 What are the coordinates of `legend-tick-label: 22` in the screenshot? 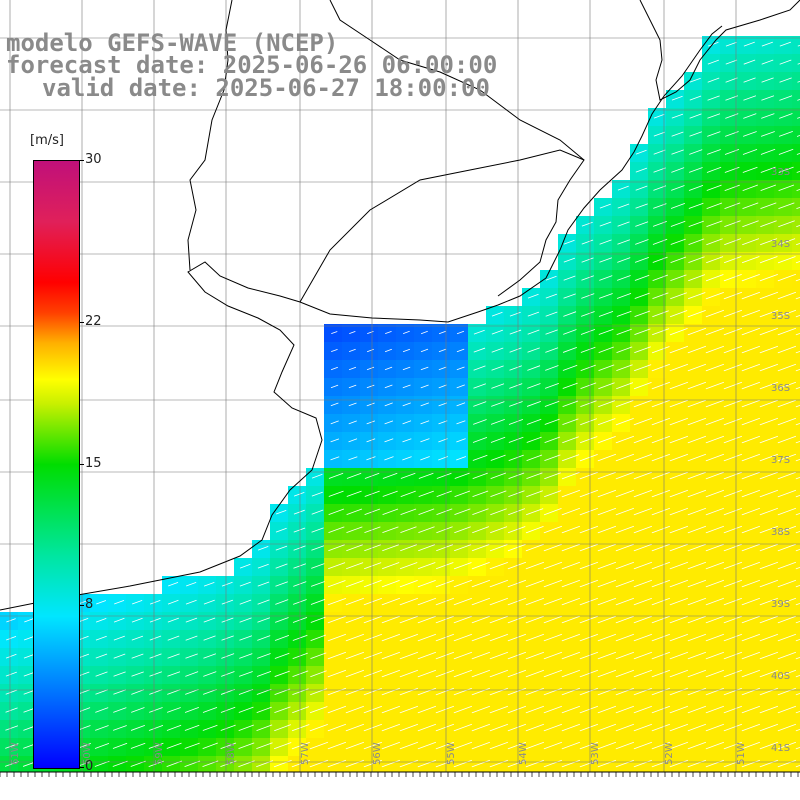 It's located at (93, 321).